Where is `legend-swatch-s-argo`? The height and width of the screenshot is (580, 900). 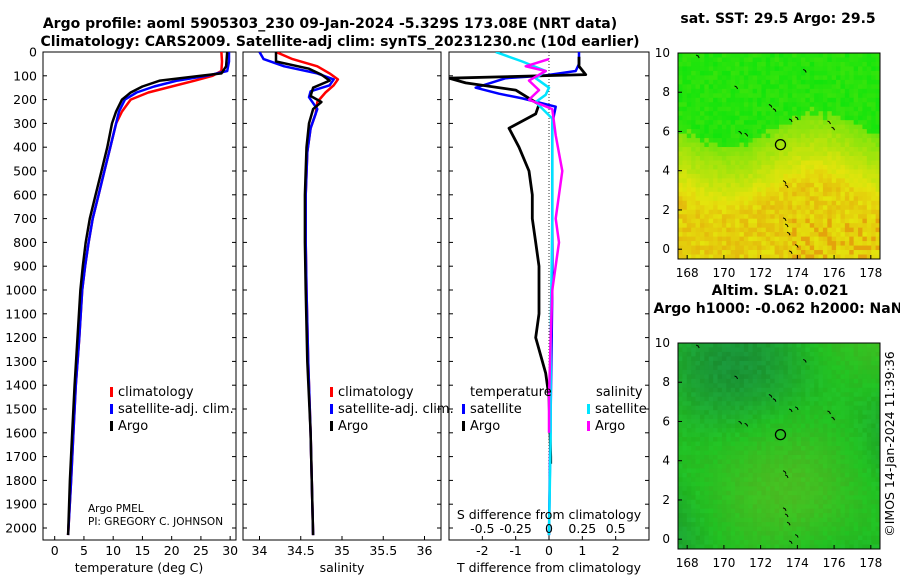
legend-swatch-s-argo is located at coordinates (588, 426).